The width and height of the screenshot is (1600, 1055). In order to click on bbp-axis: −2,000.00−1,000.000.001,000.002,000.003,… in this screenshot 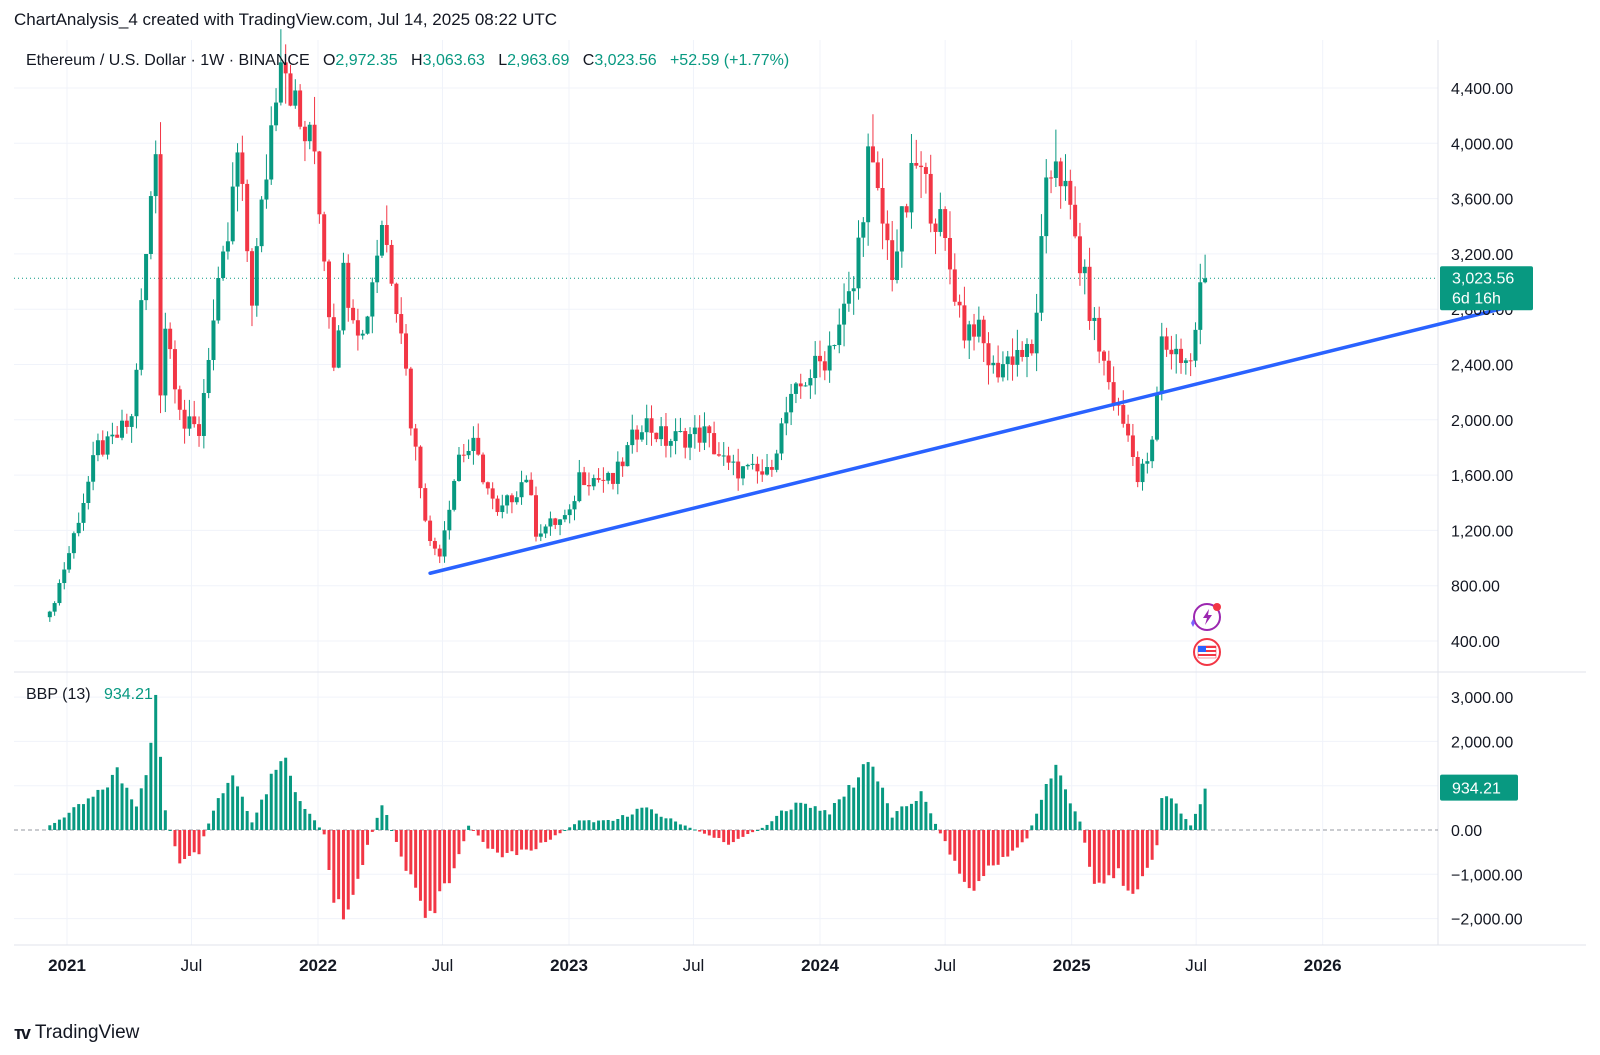, I will do `click(1487, 809)`.